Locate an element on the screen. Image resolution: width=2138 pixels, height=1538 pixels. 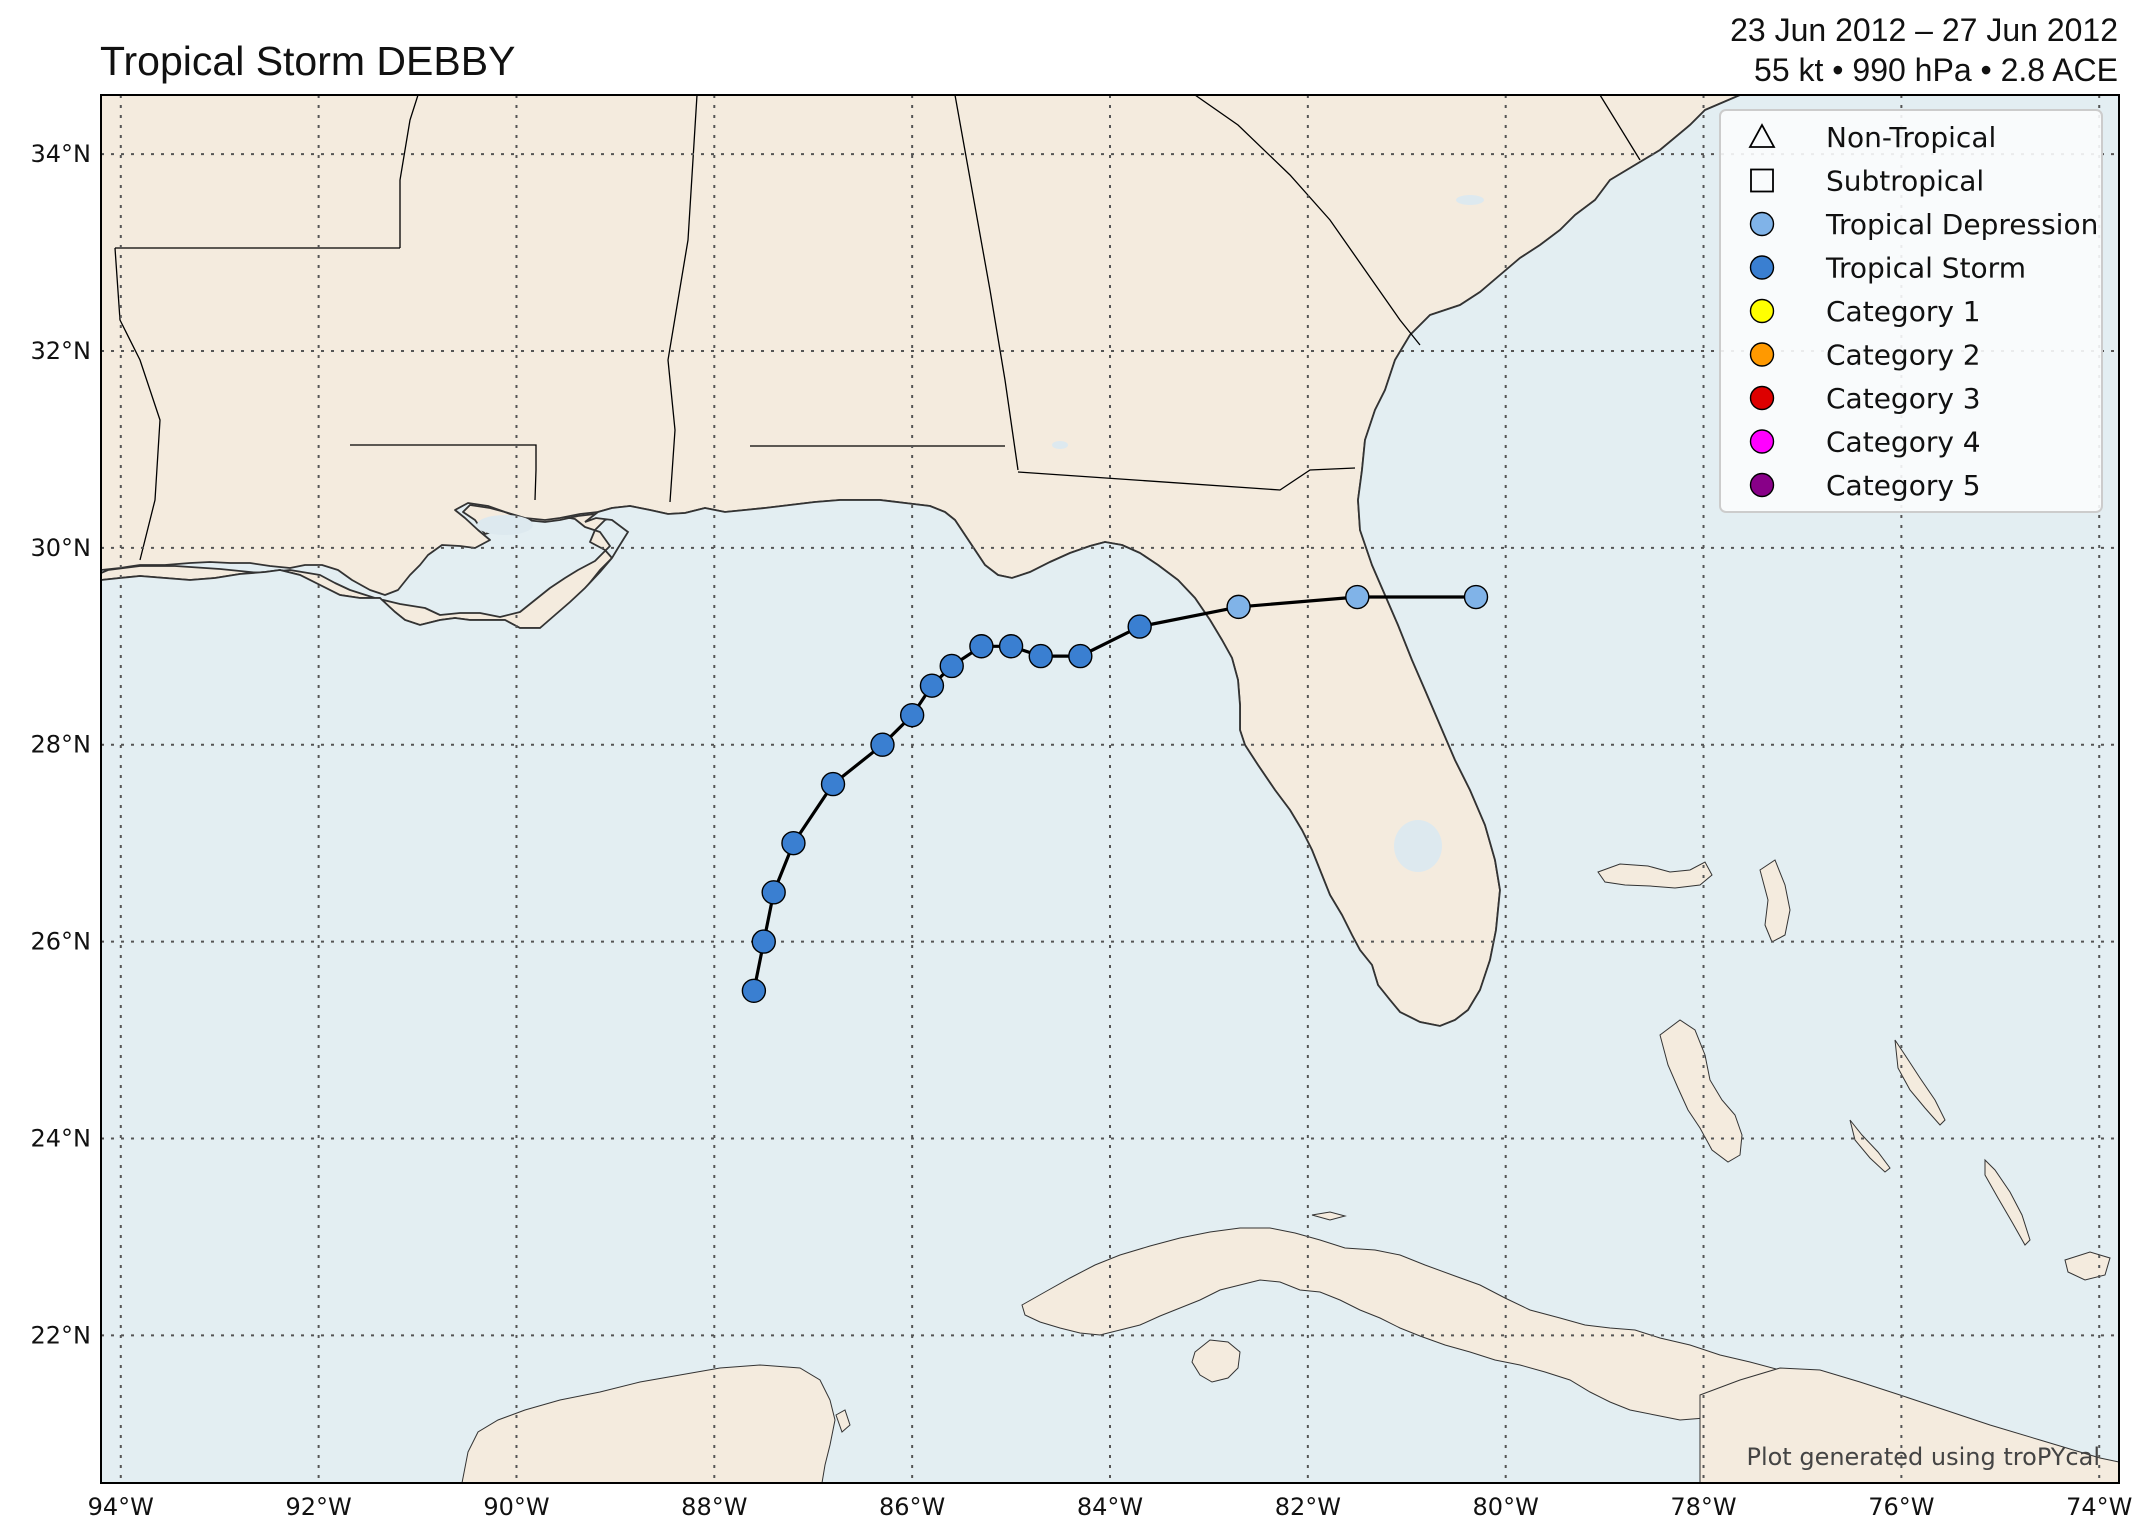
yucatan is located at coordinates (648, 1423).